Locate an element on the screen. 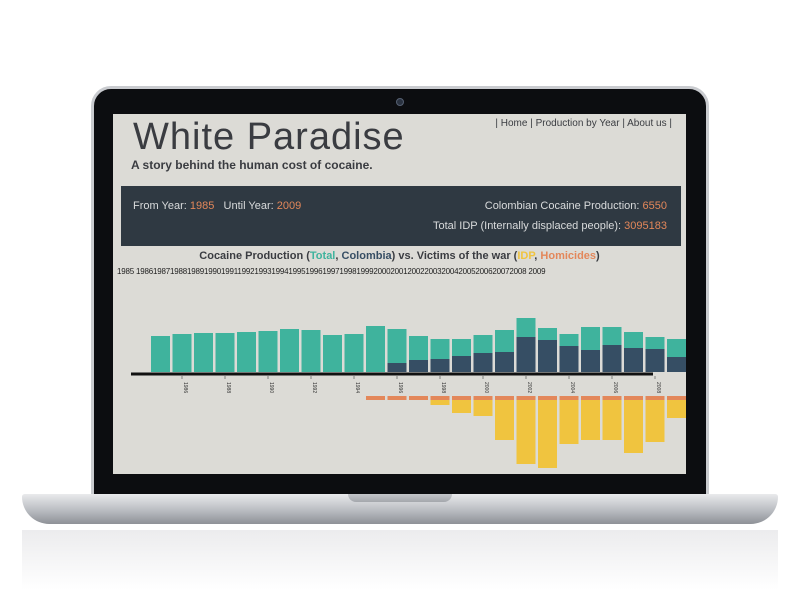 This screenshot has height=600, width=800. bar-colombia-1999 is located at coordinates (461, 364).